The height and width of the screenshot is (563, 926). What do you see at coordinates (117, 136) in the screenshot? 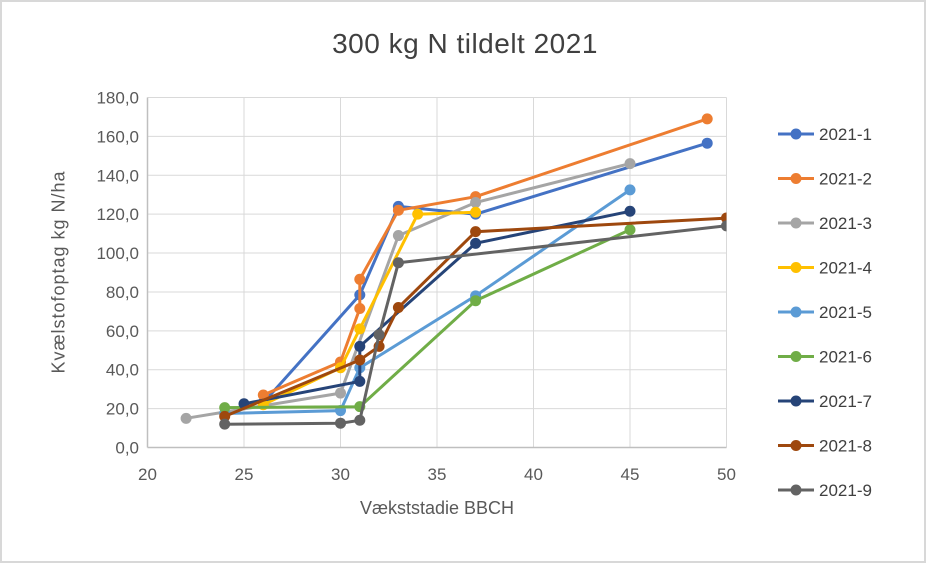
I see `y-tick-label: 160,0` at bounding box center [117, 136].